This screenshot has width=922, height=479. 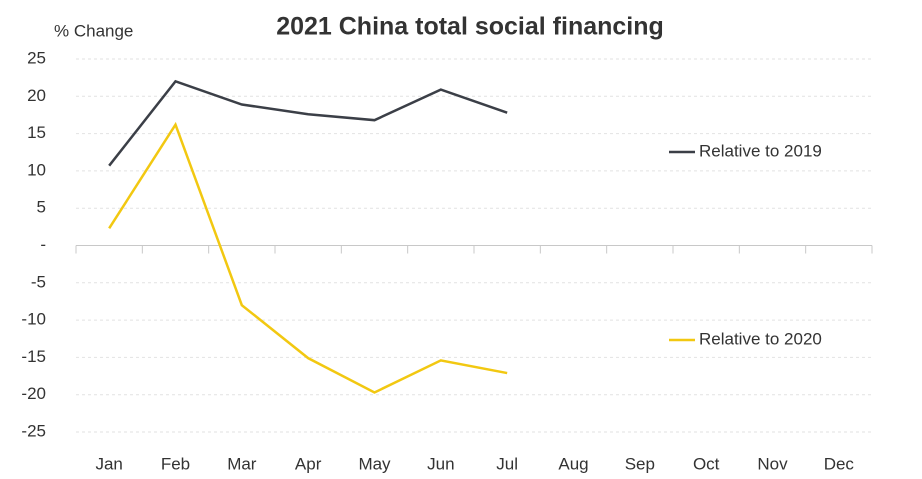 I want to click on x-tick-label: Sep, so click(x=640, y=463).